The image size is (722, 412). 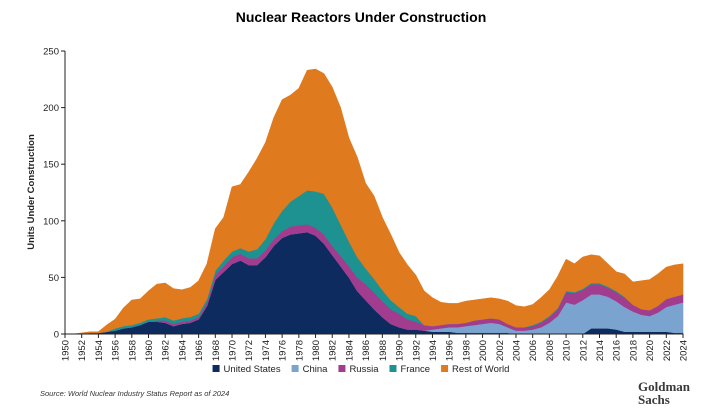 What do you see at coordinates (252, 369) in the screenshot?
I see `legend-label: United States` at bounding box center [252, 369].